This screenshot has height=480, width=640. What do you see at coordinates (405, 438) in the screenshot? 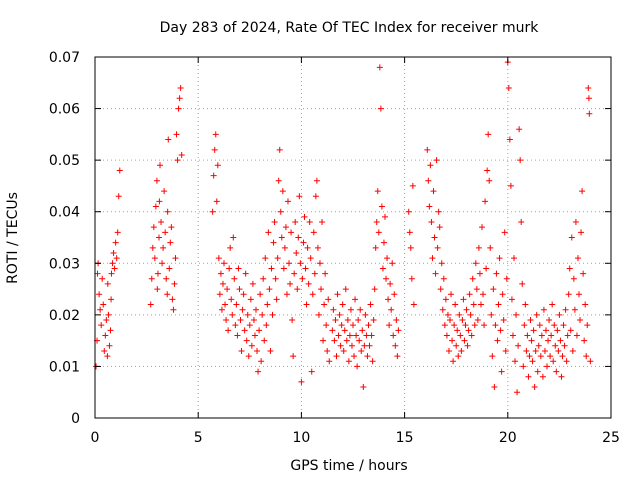
I see `x-tick-label: 15` at bounding box center [405, 438].